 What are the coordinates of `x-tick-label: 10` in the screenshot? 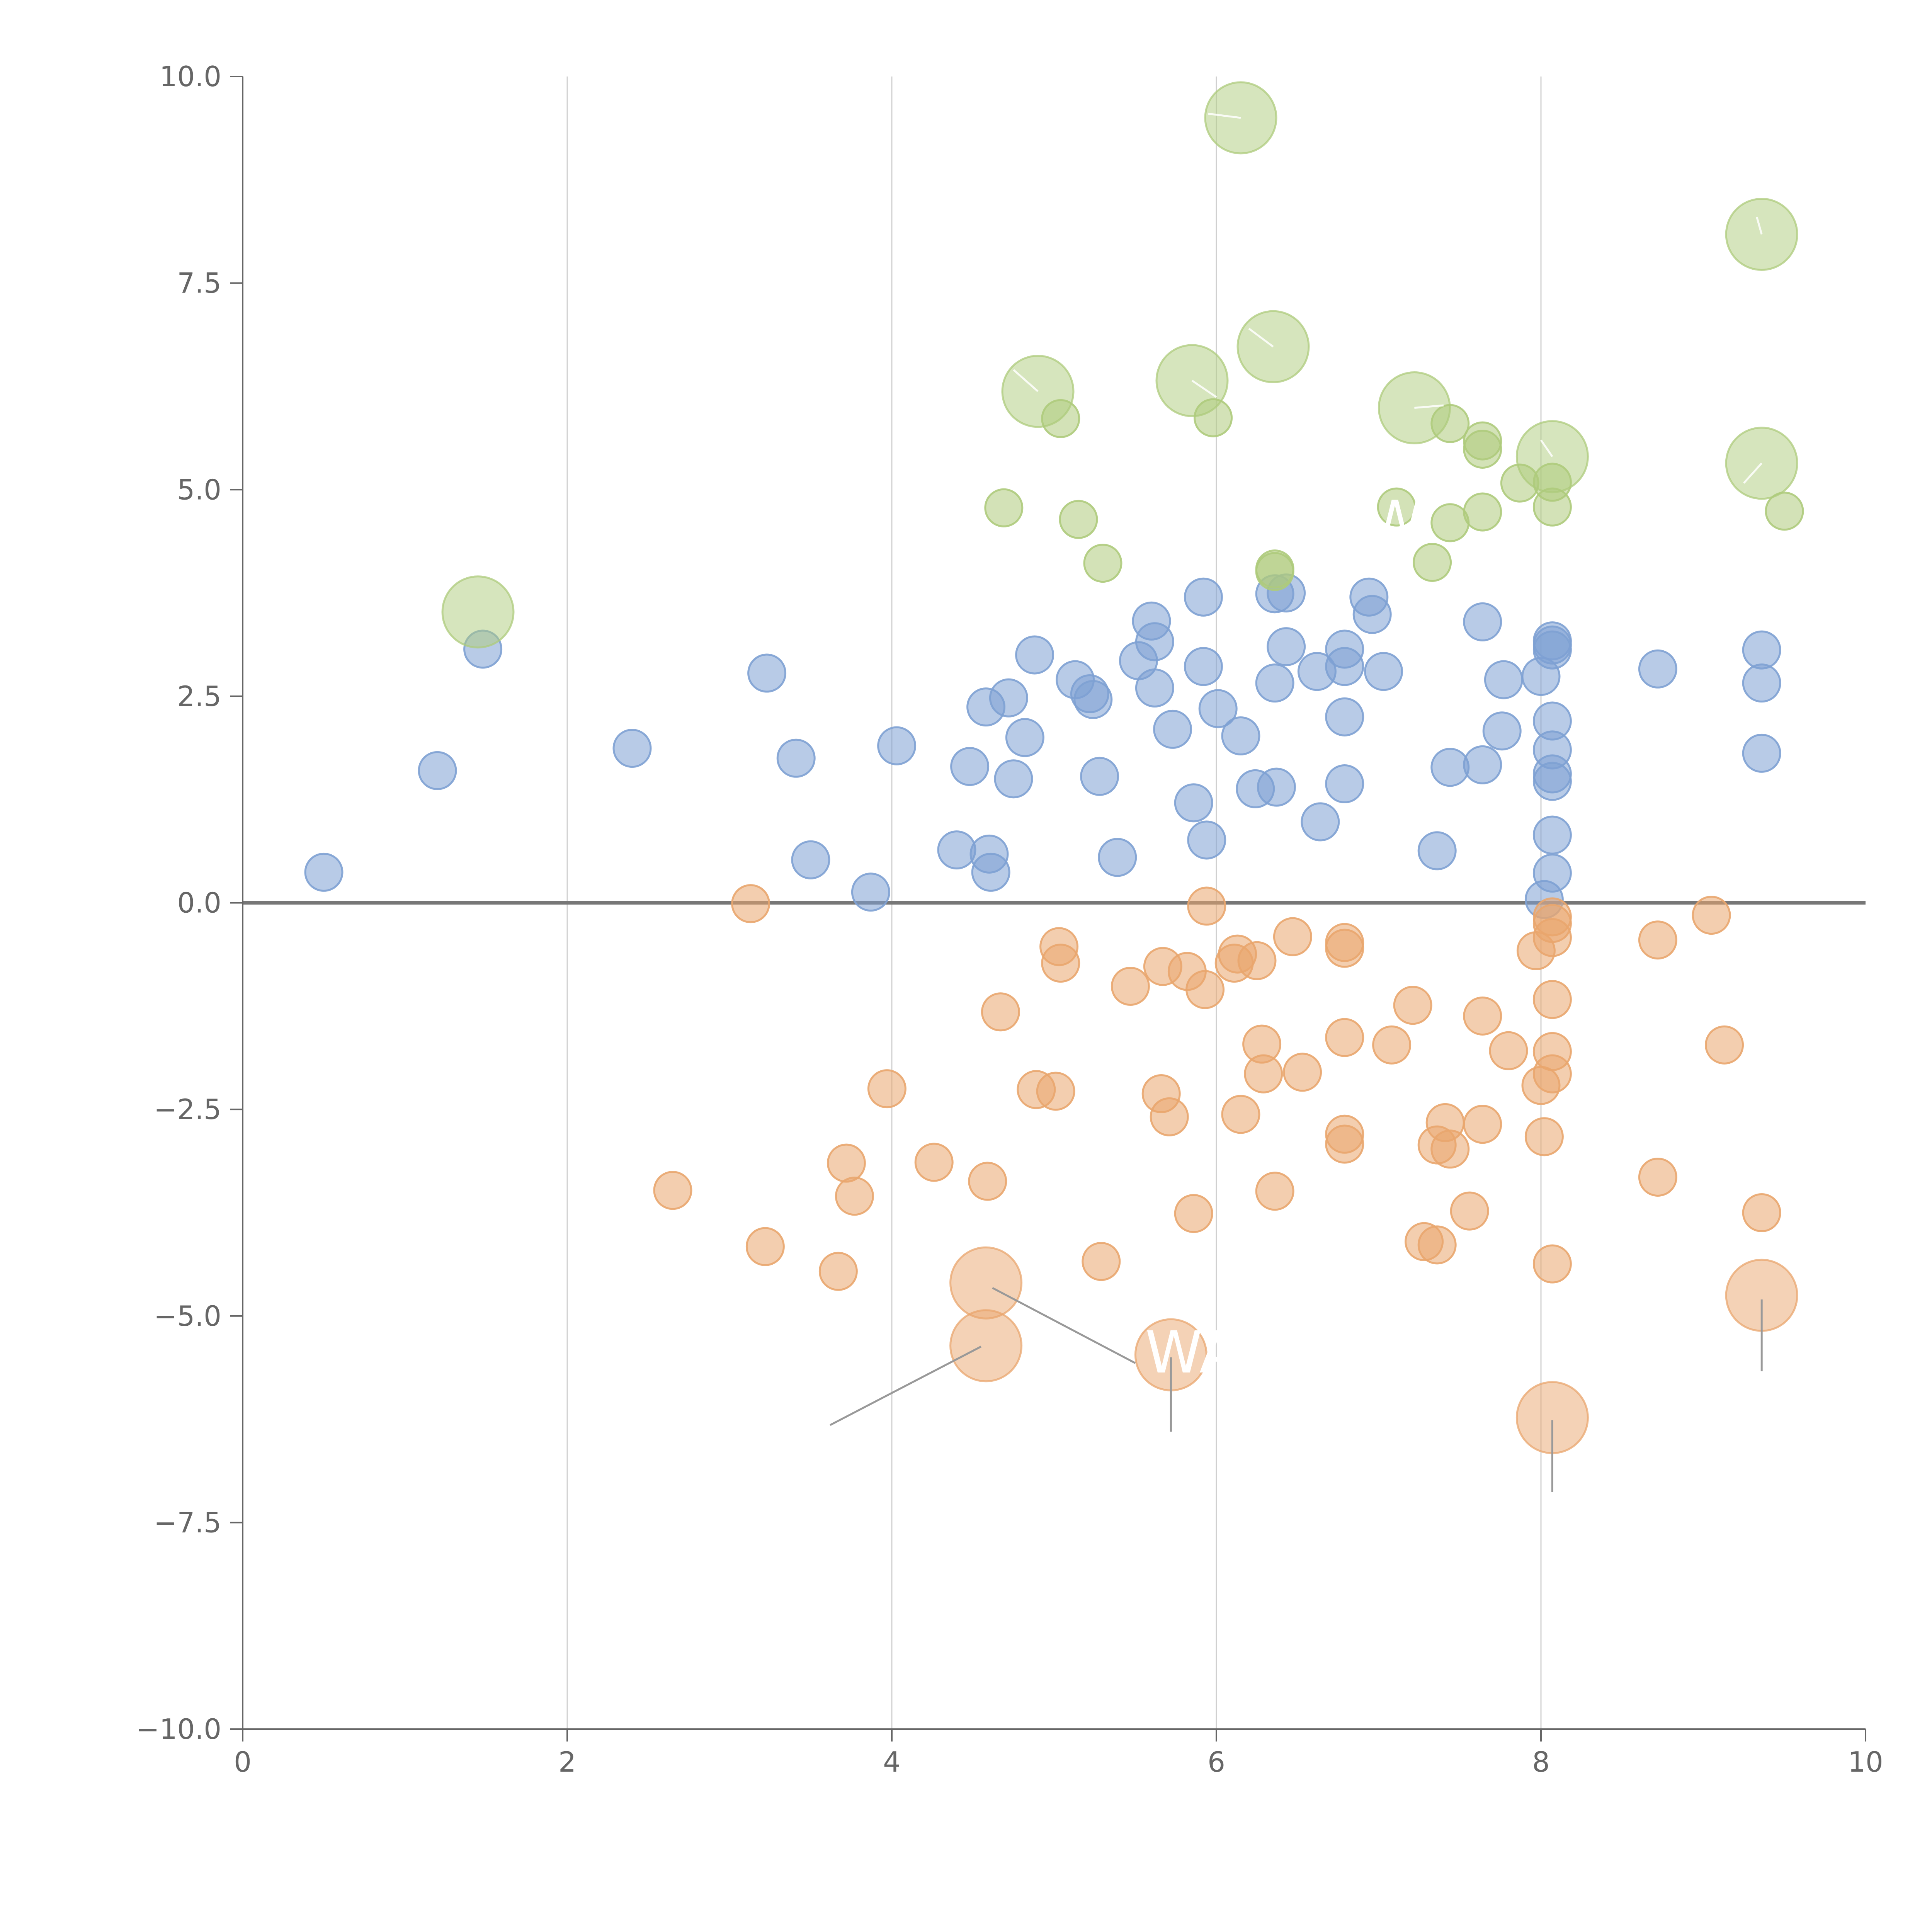 It's located at (1866, 1762).